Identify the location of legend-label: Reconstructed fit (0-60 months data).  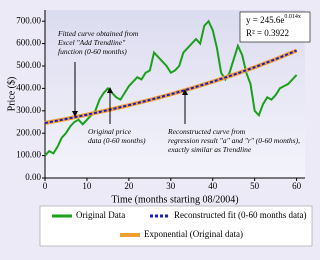
(240, 215).